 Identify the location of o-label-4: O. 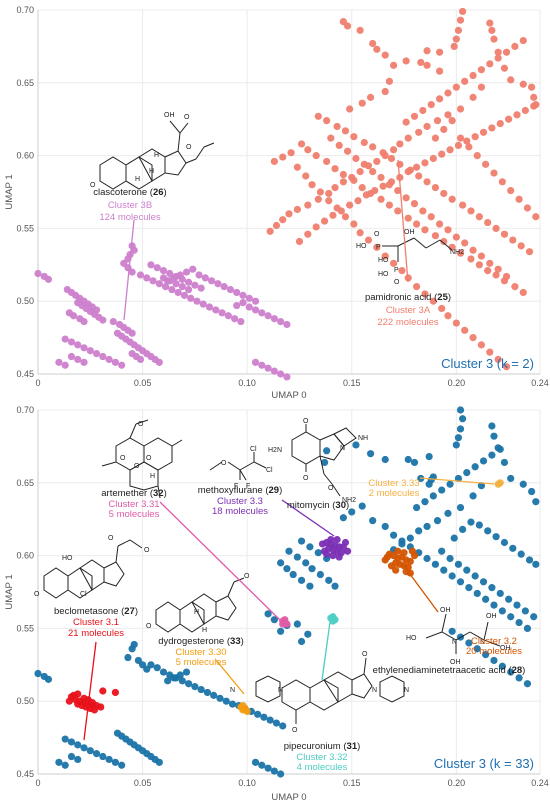
(377, 234).